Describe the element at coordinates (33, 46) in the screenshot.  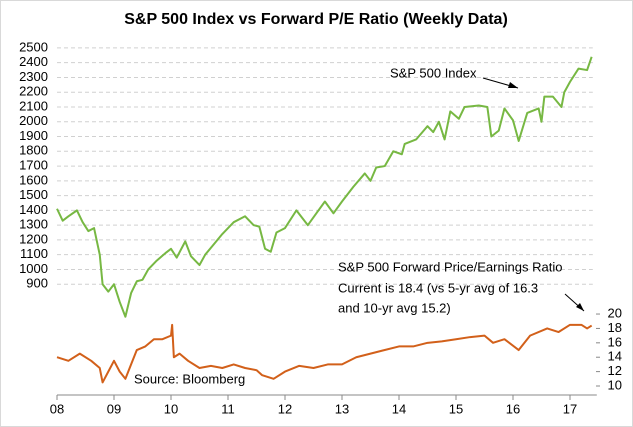
I see `y-tick-label: 2500` at that location.